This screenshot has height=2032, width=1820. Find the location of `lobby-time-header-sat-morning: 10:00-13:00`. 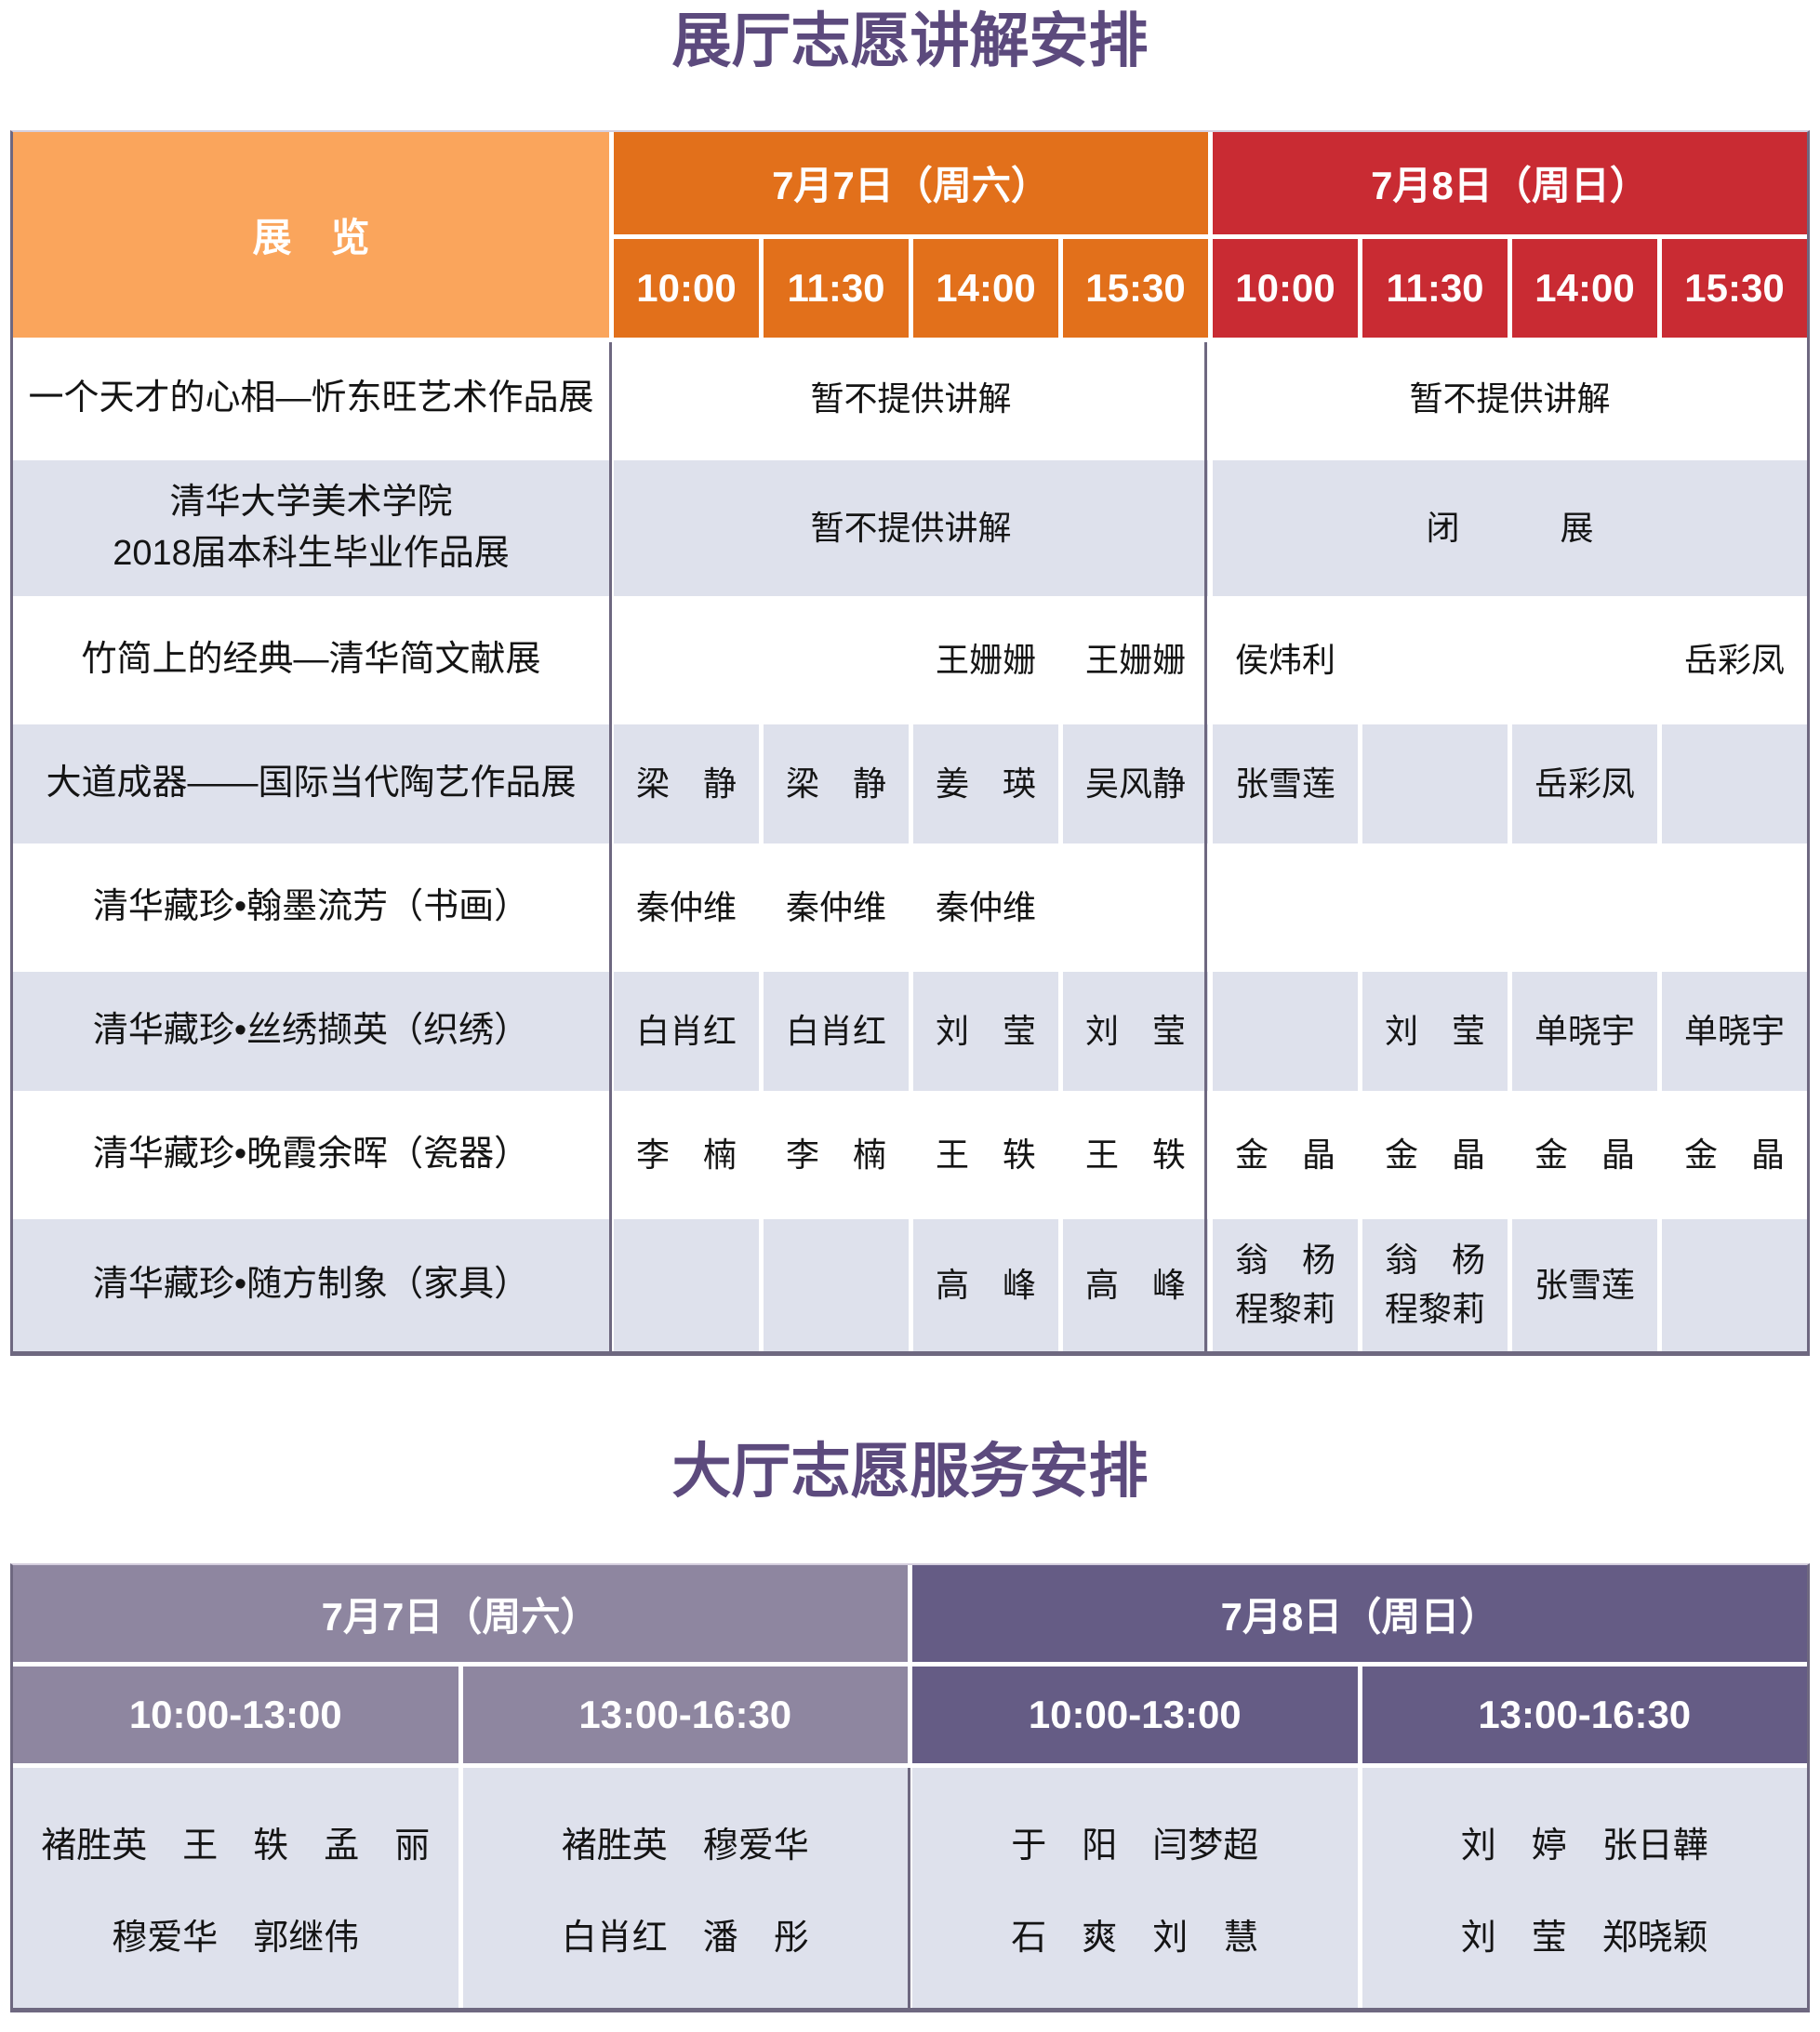

lobby-time-header-sat-morning: 10:00-13:00 is located at coordinates (235, 1715).